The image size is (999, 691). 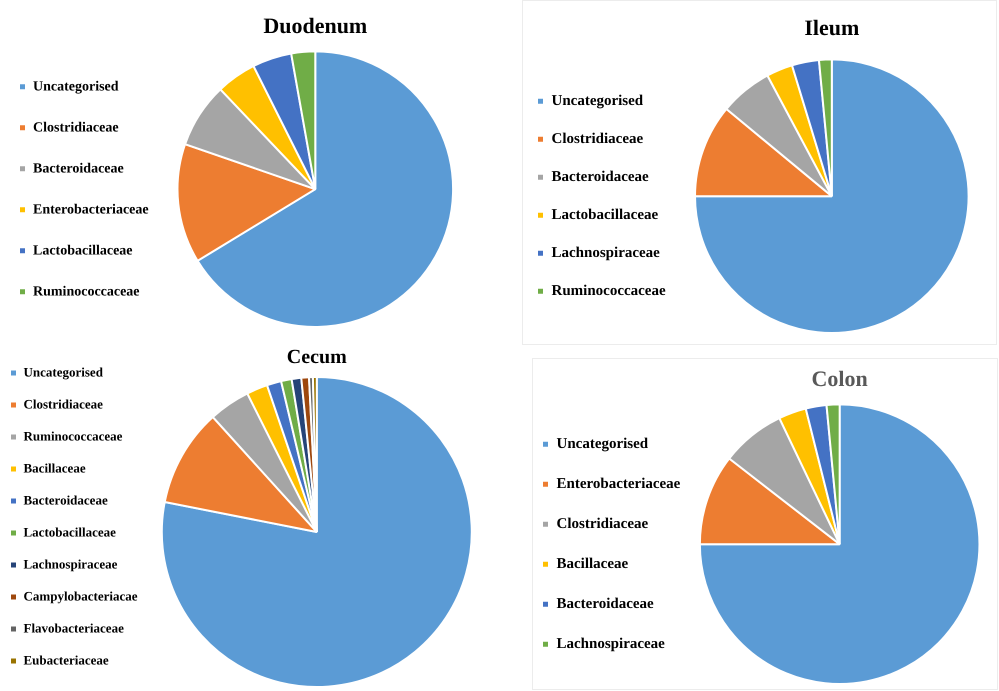 What do you see at coordinates (81, 596) in the screenshot?
I see `legend-label: Campylobacteriacae` at bounding box center [81, 596].